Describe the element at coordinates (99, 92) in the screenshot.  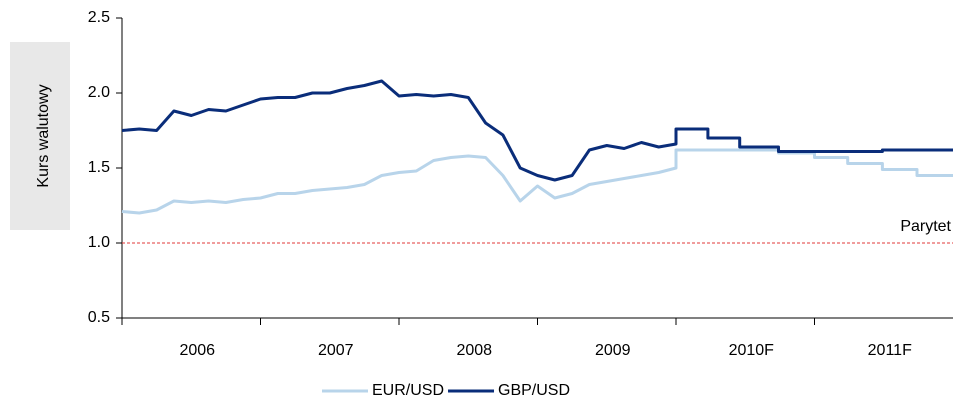
I see `y-tick-label: 2.0` at that location.